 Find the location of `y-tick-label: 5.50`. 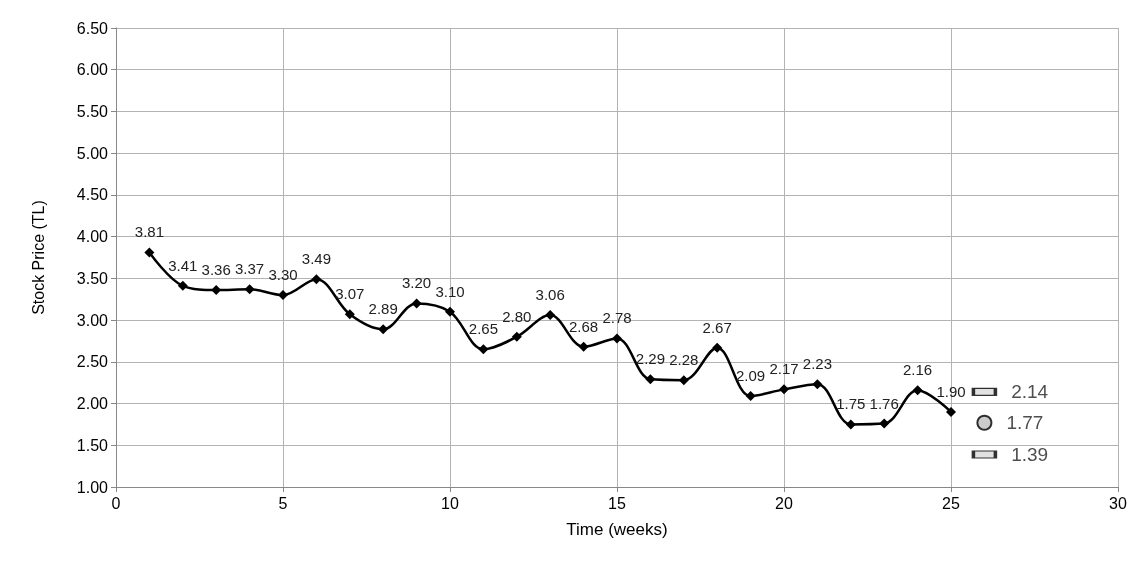

y-tick-label: 5.50 is located at coordinates (92, 111).